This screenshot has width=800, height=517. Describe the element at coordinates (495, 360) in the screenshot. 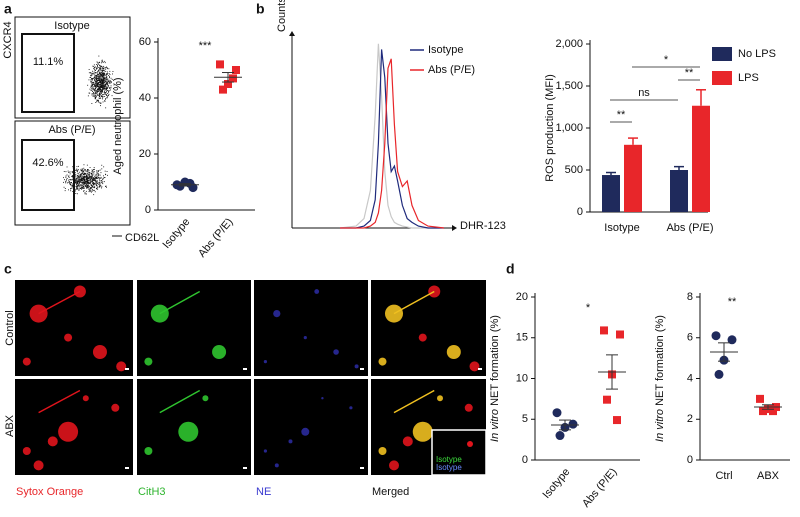

I see `y-axis-label-text: NET formation (%)` at that location.